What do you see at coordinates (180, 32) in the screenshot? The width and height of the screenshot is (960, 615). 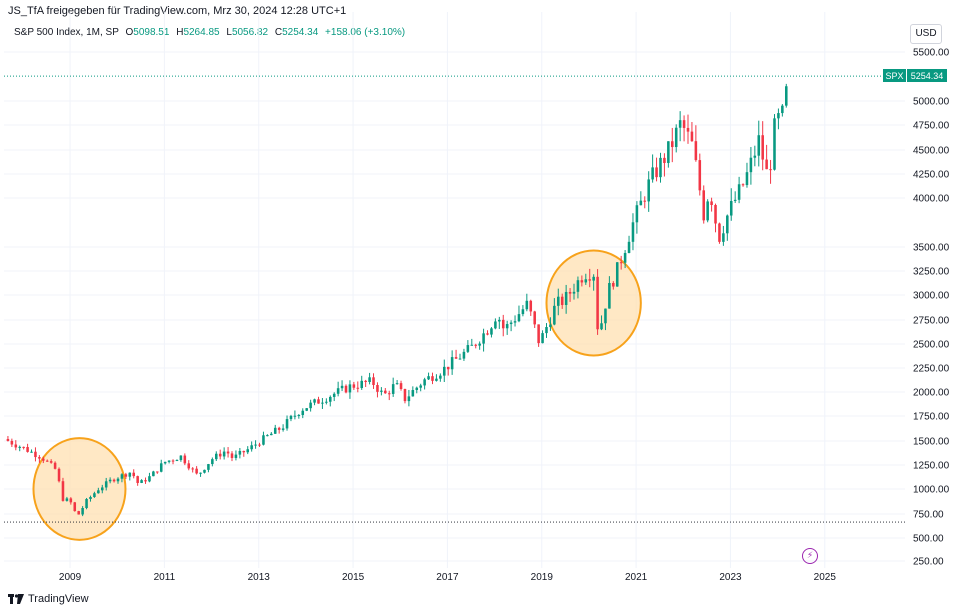 I see `high-label: H` at bounding box center [180, 32].